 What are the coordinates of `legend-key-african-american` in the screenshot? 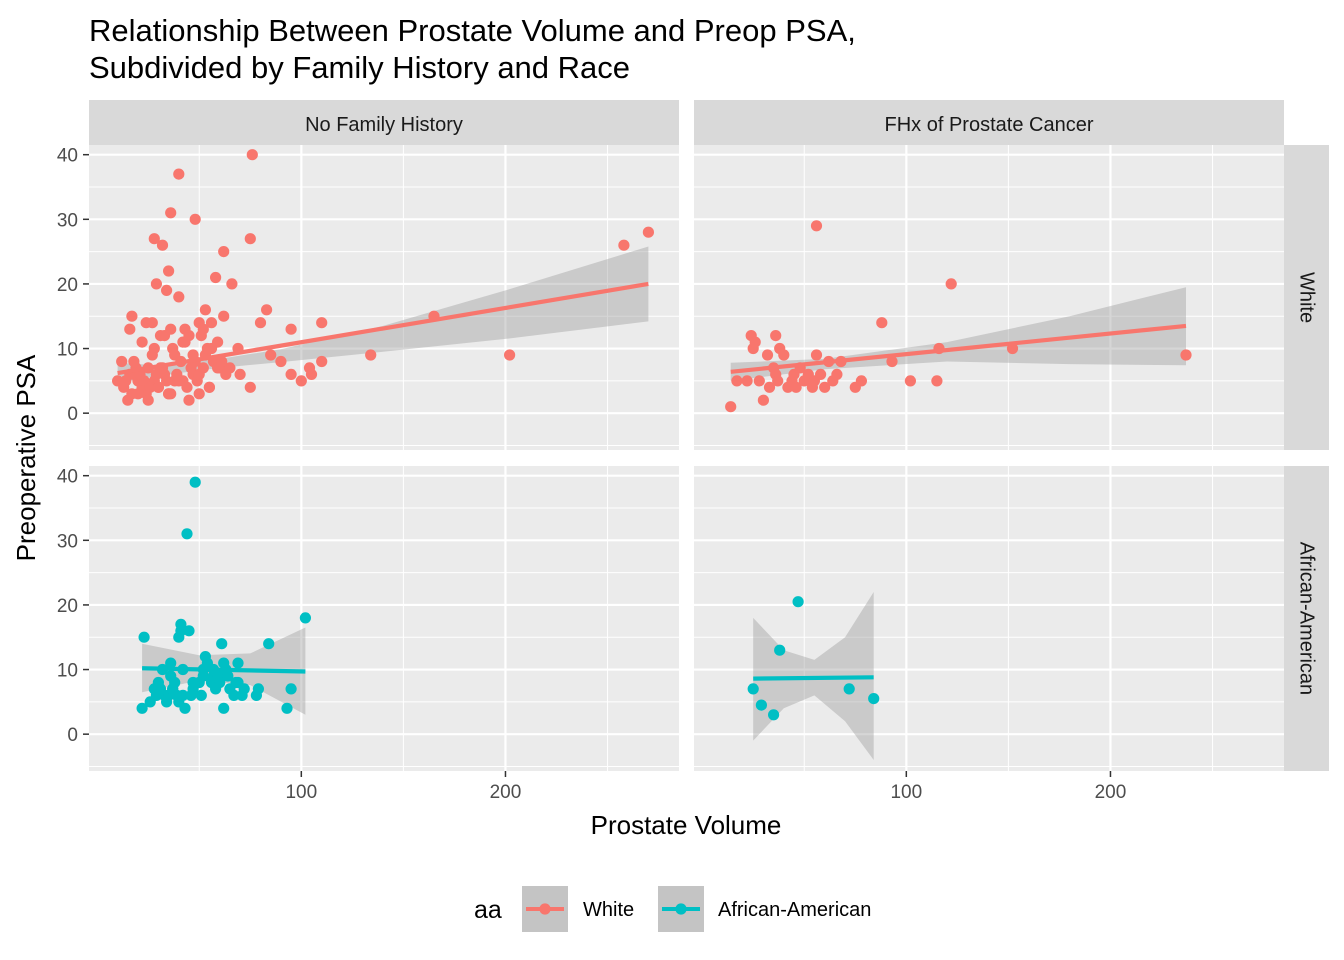 It's located at (681, 909).